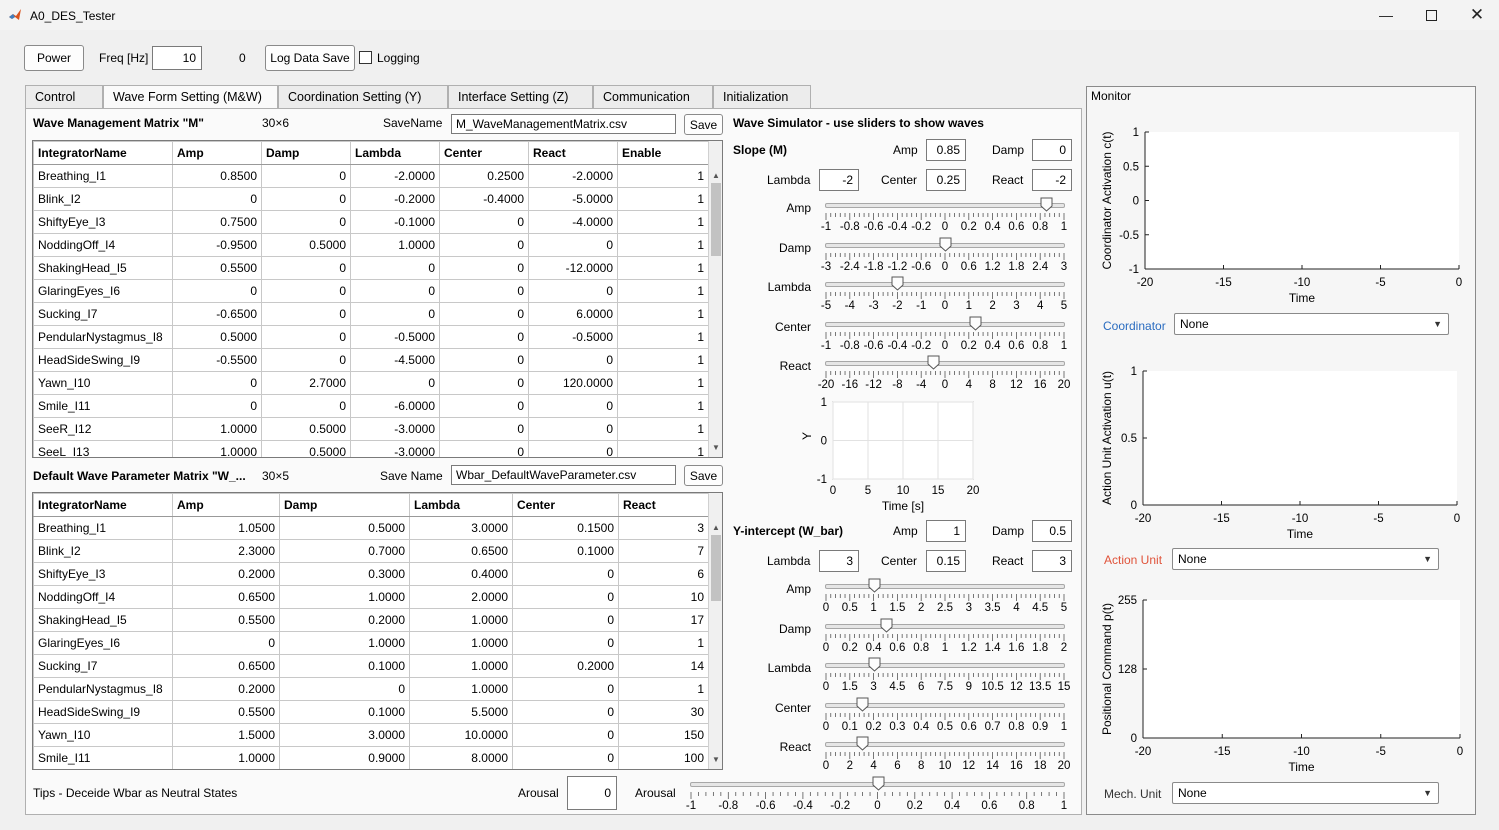 The image size is (1499, 830). What do you see at coordinates (839, 180) in the screenshot?
I see `slope-lambda-input: -2` at bounding box center [839, 180].